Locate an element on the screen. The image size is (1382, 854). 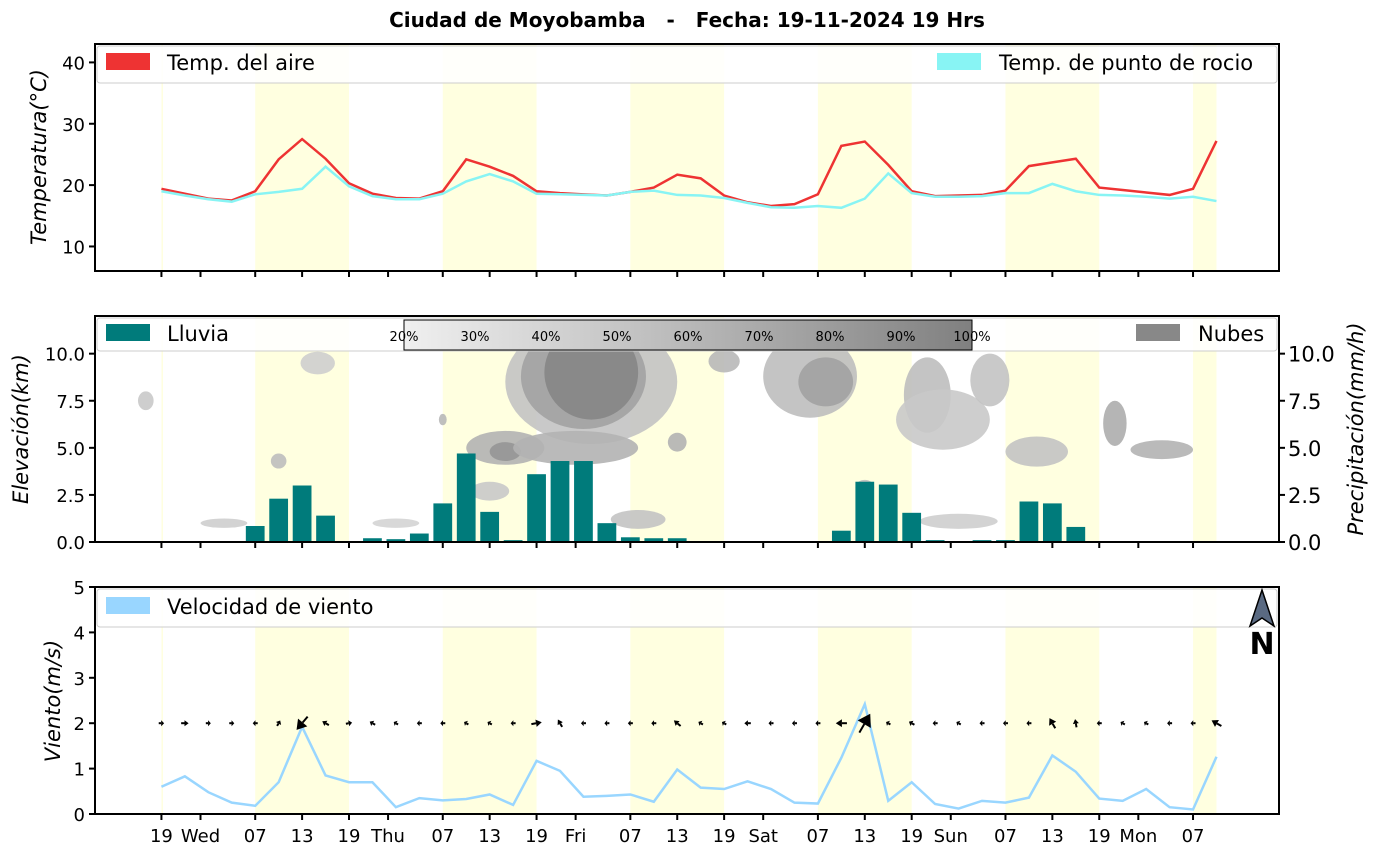
wind-legend: Velocidad de viento is located at coordinates (687, 608).